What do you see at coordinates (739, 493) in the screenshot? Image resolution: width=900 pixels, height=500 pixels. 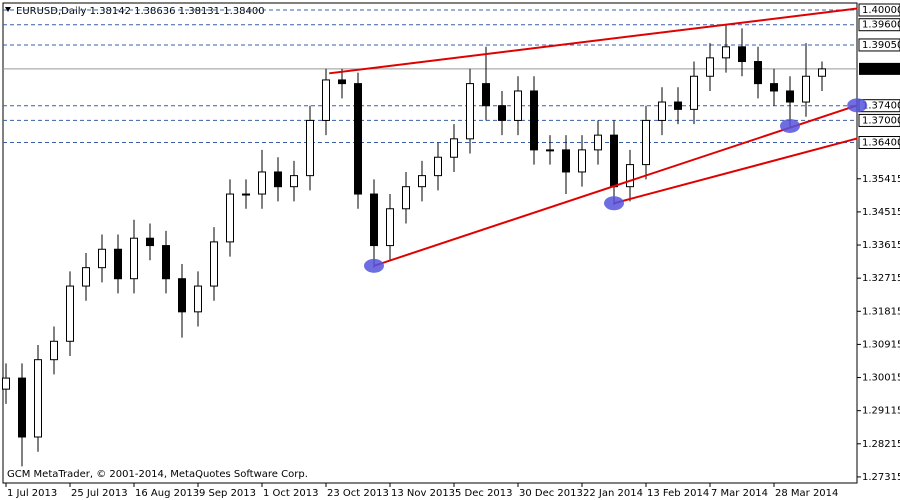 I see `x-tick-label: 7 Mar 2014` at bounding box center [739, 493].